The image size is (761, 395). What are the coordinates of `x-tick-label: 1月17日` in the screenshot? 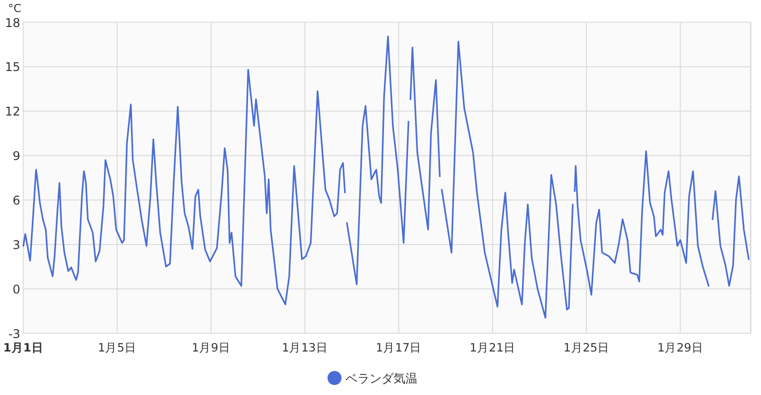 It's located at (399, 347).